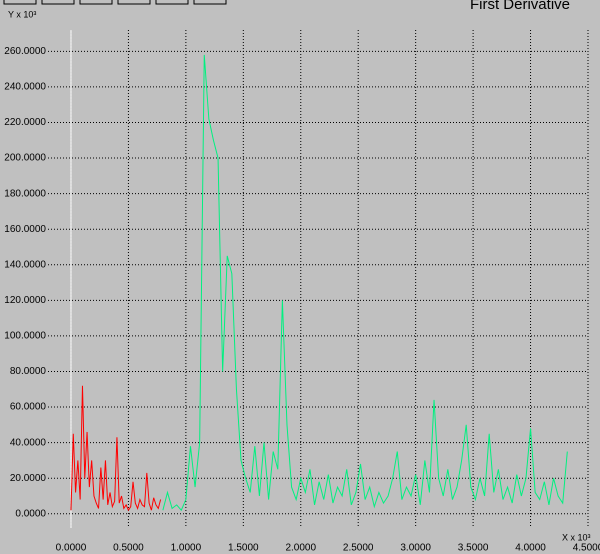  What do you see at coordinates (530, 548) in the screenshot?
I see `x-tick-label: 4.0000` at bounding box center [530, 548].